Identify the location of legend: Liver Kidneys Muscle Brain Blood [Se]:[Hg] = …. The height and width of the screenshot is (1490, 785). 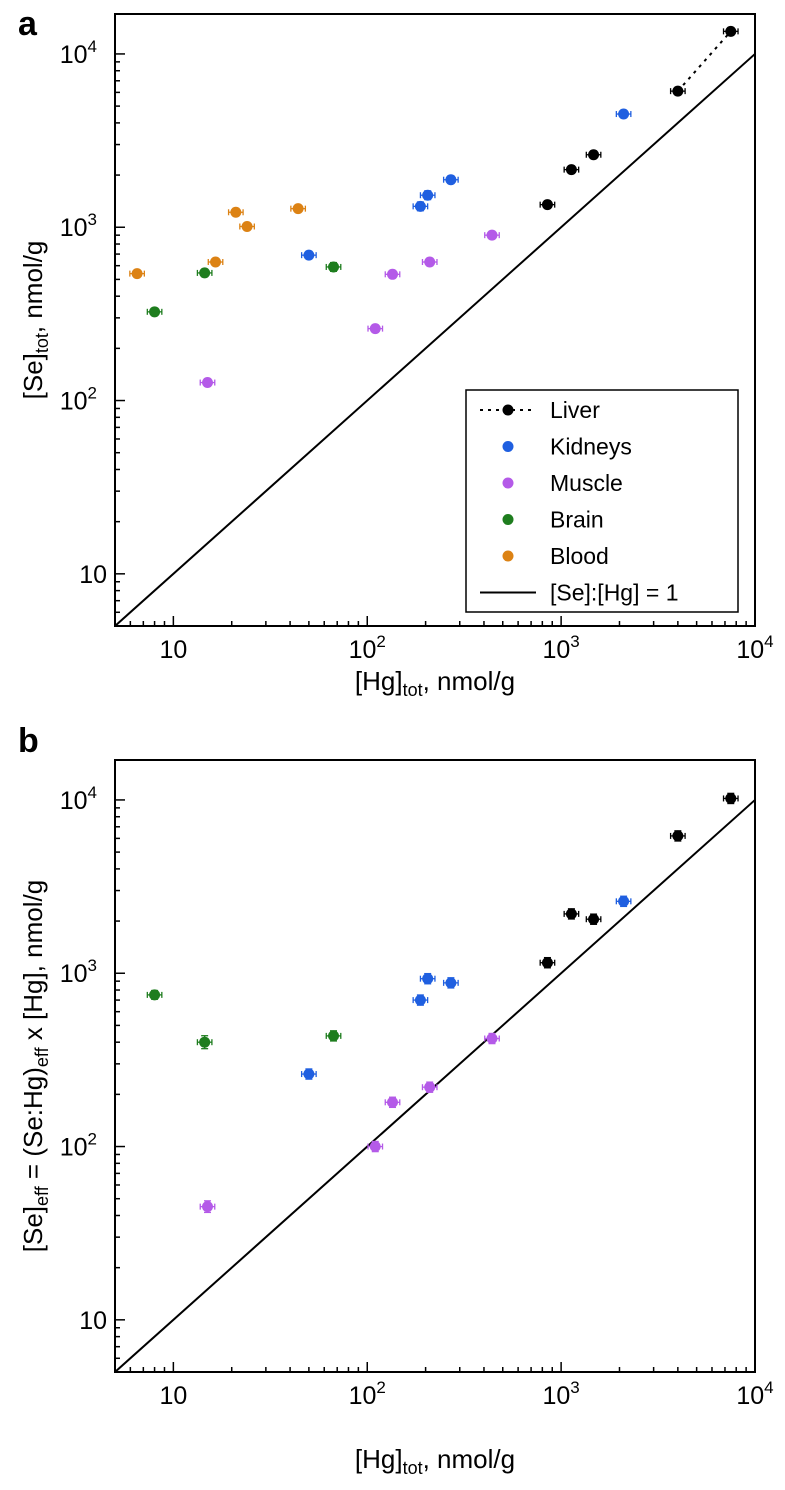
(602, 501).